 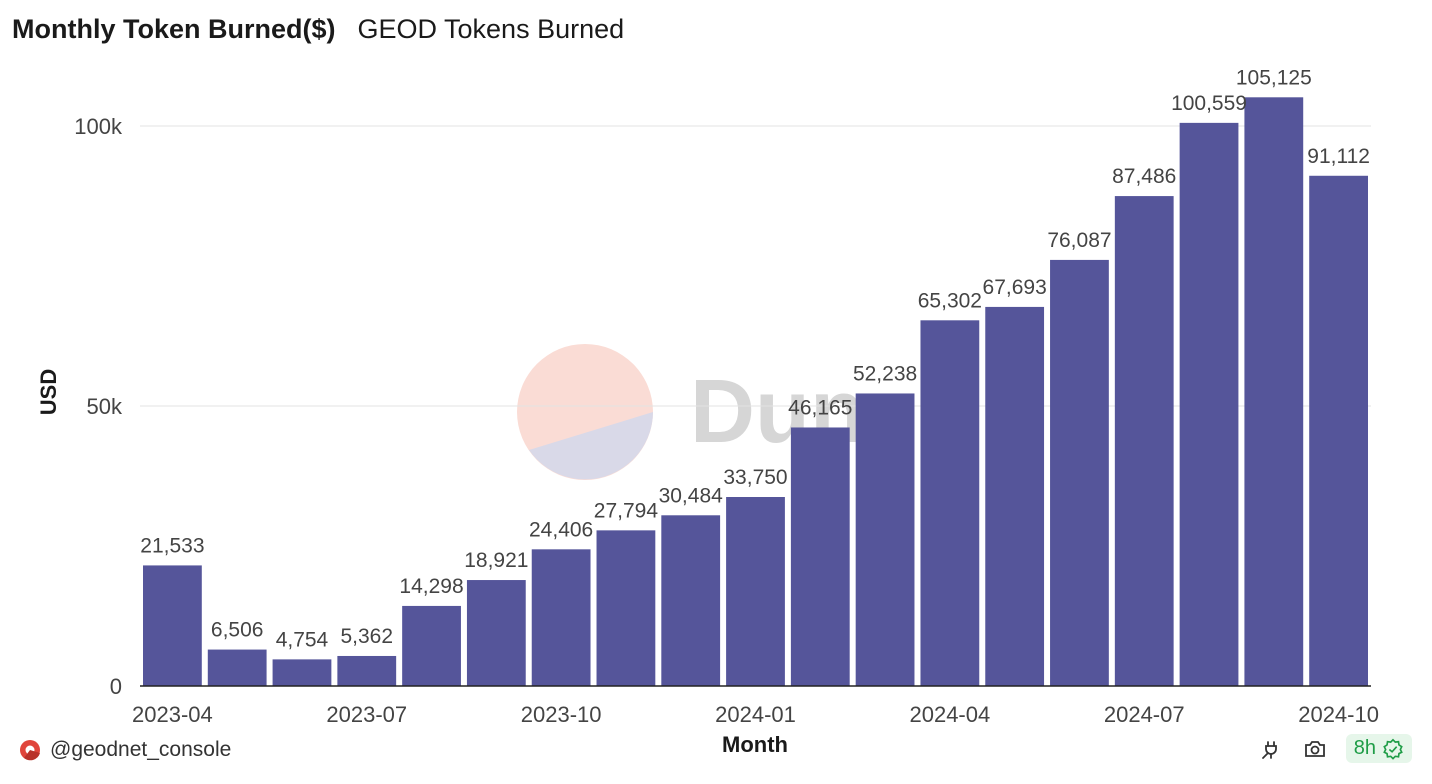 What do you see at coordinates (1393, 749) in the screenshot?
I see `check-badge-icon` at bounding box center [1393, 749].